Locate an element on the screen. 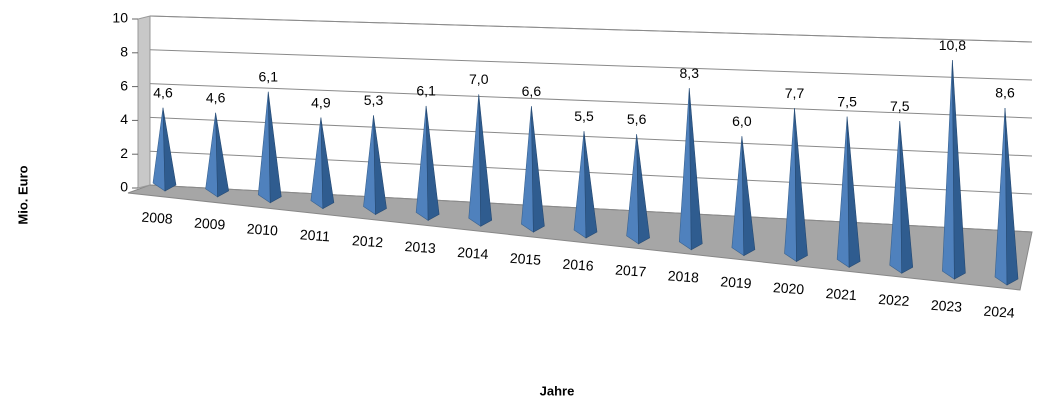 The width and height of the screenshot is (1044, 411). y-tick-label: 10 is located at coordinates (120, 18).